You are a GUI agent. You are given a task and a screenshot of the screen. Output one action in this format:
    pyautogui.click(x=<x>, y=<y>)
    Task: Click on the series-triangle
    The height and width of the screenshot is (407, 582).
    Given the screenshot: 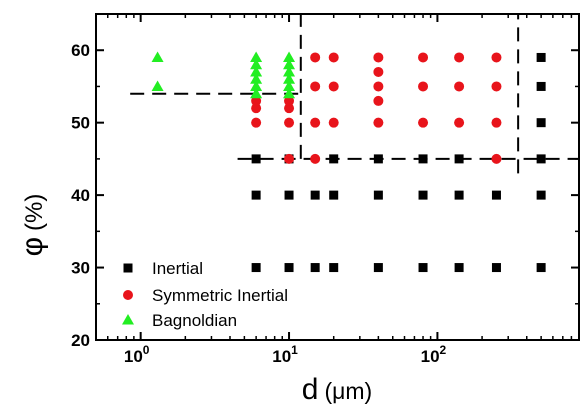 What is the action you would take?
    pyautogui.click(x=223, y=75)
    